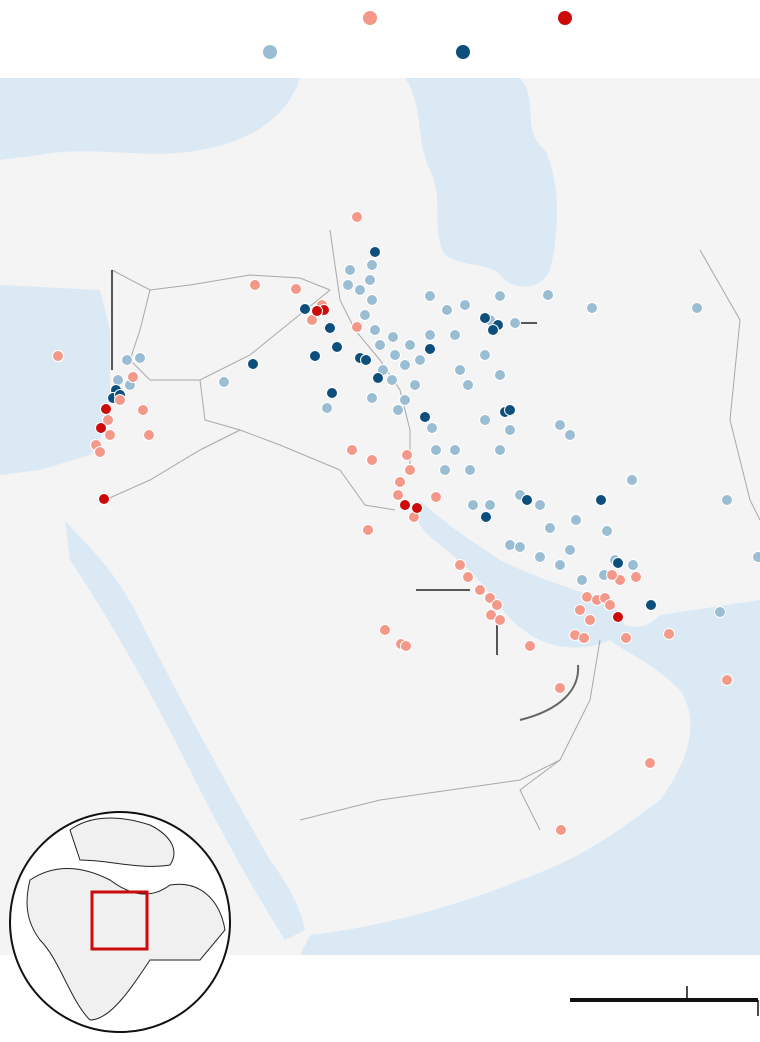 This screenshot has height=1042, width=760. I want to click on mediterranean, so click(55, 380).